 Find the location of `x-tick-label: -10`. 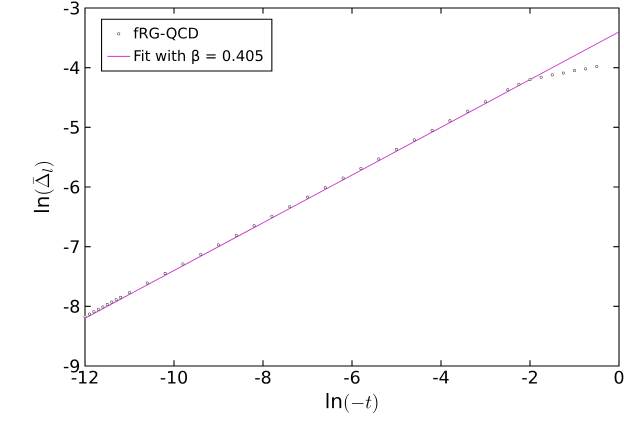

x-tick-label: -10 is located at coordinates (173, 377).